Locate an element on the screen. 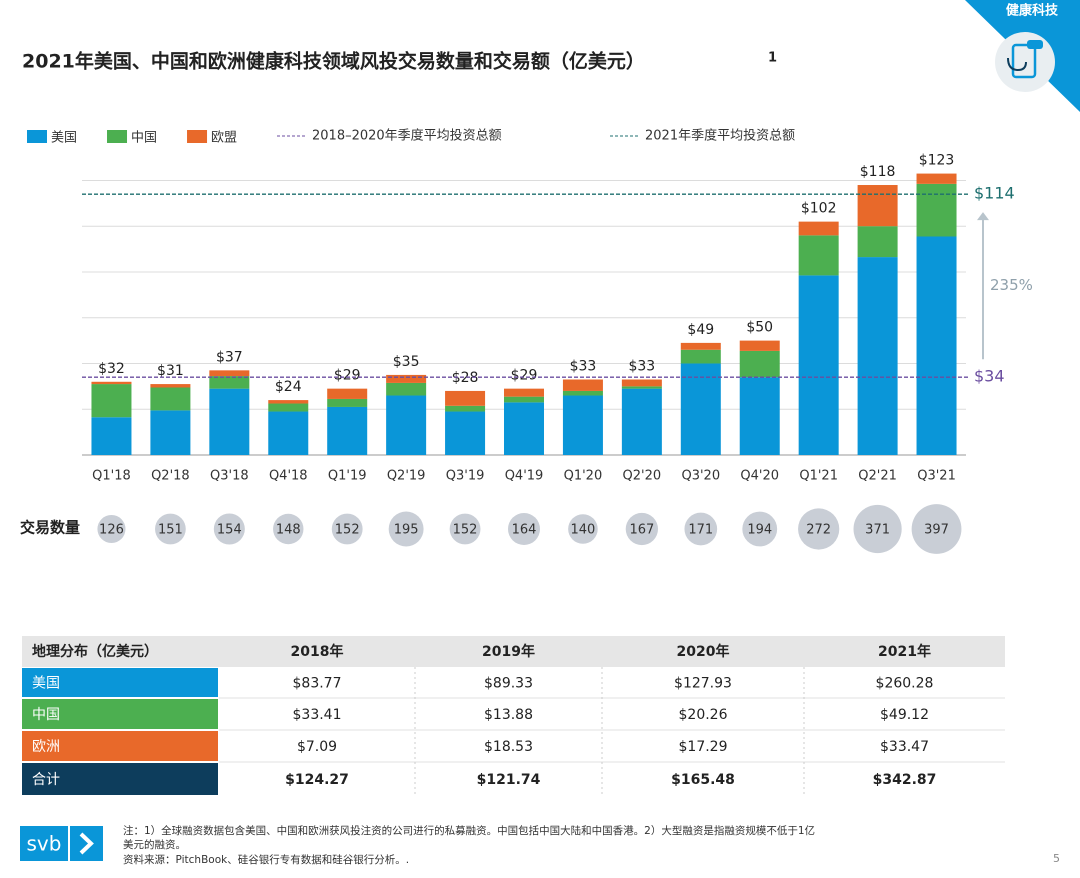 This screenshot has height=878, width=1080. table-cell: $127.93 is located at coordinates (703, 684).